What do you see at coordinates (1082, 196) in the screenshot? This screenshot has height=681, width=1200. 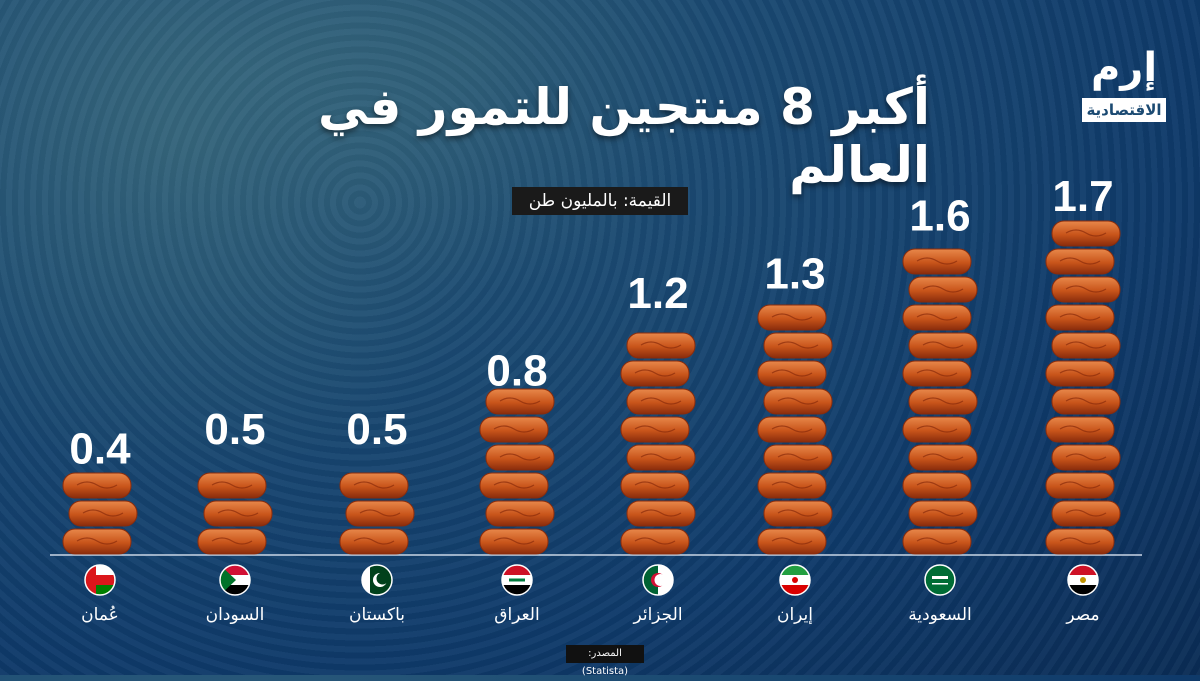 I see `value-label: 1.7` at bounding box center [1082, 196].